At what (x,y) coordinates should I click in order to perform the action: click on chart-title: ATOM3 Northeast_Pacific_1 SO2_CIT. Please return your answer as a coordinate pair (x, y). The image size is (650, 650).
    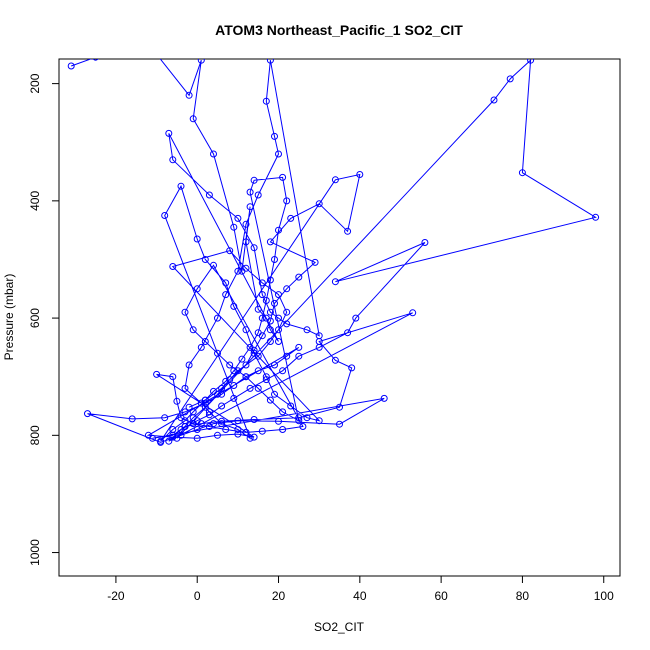
    Looking at the image, I should click on (339, 30).